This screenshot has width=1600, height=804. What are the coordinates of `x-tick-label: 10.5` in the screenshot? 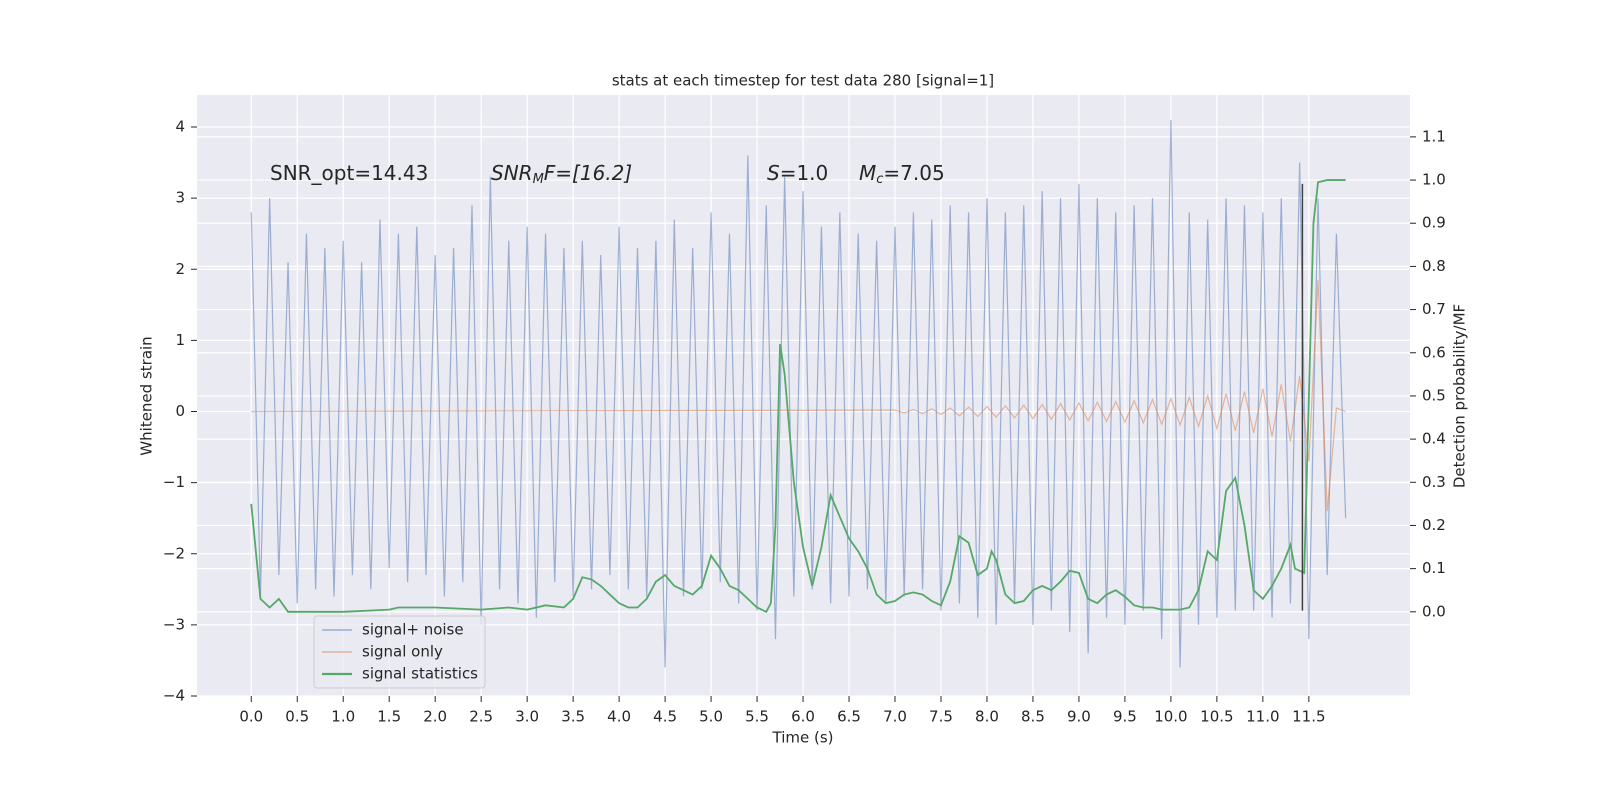 It's located at (1216, 717).